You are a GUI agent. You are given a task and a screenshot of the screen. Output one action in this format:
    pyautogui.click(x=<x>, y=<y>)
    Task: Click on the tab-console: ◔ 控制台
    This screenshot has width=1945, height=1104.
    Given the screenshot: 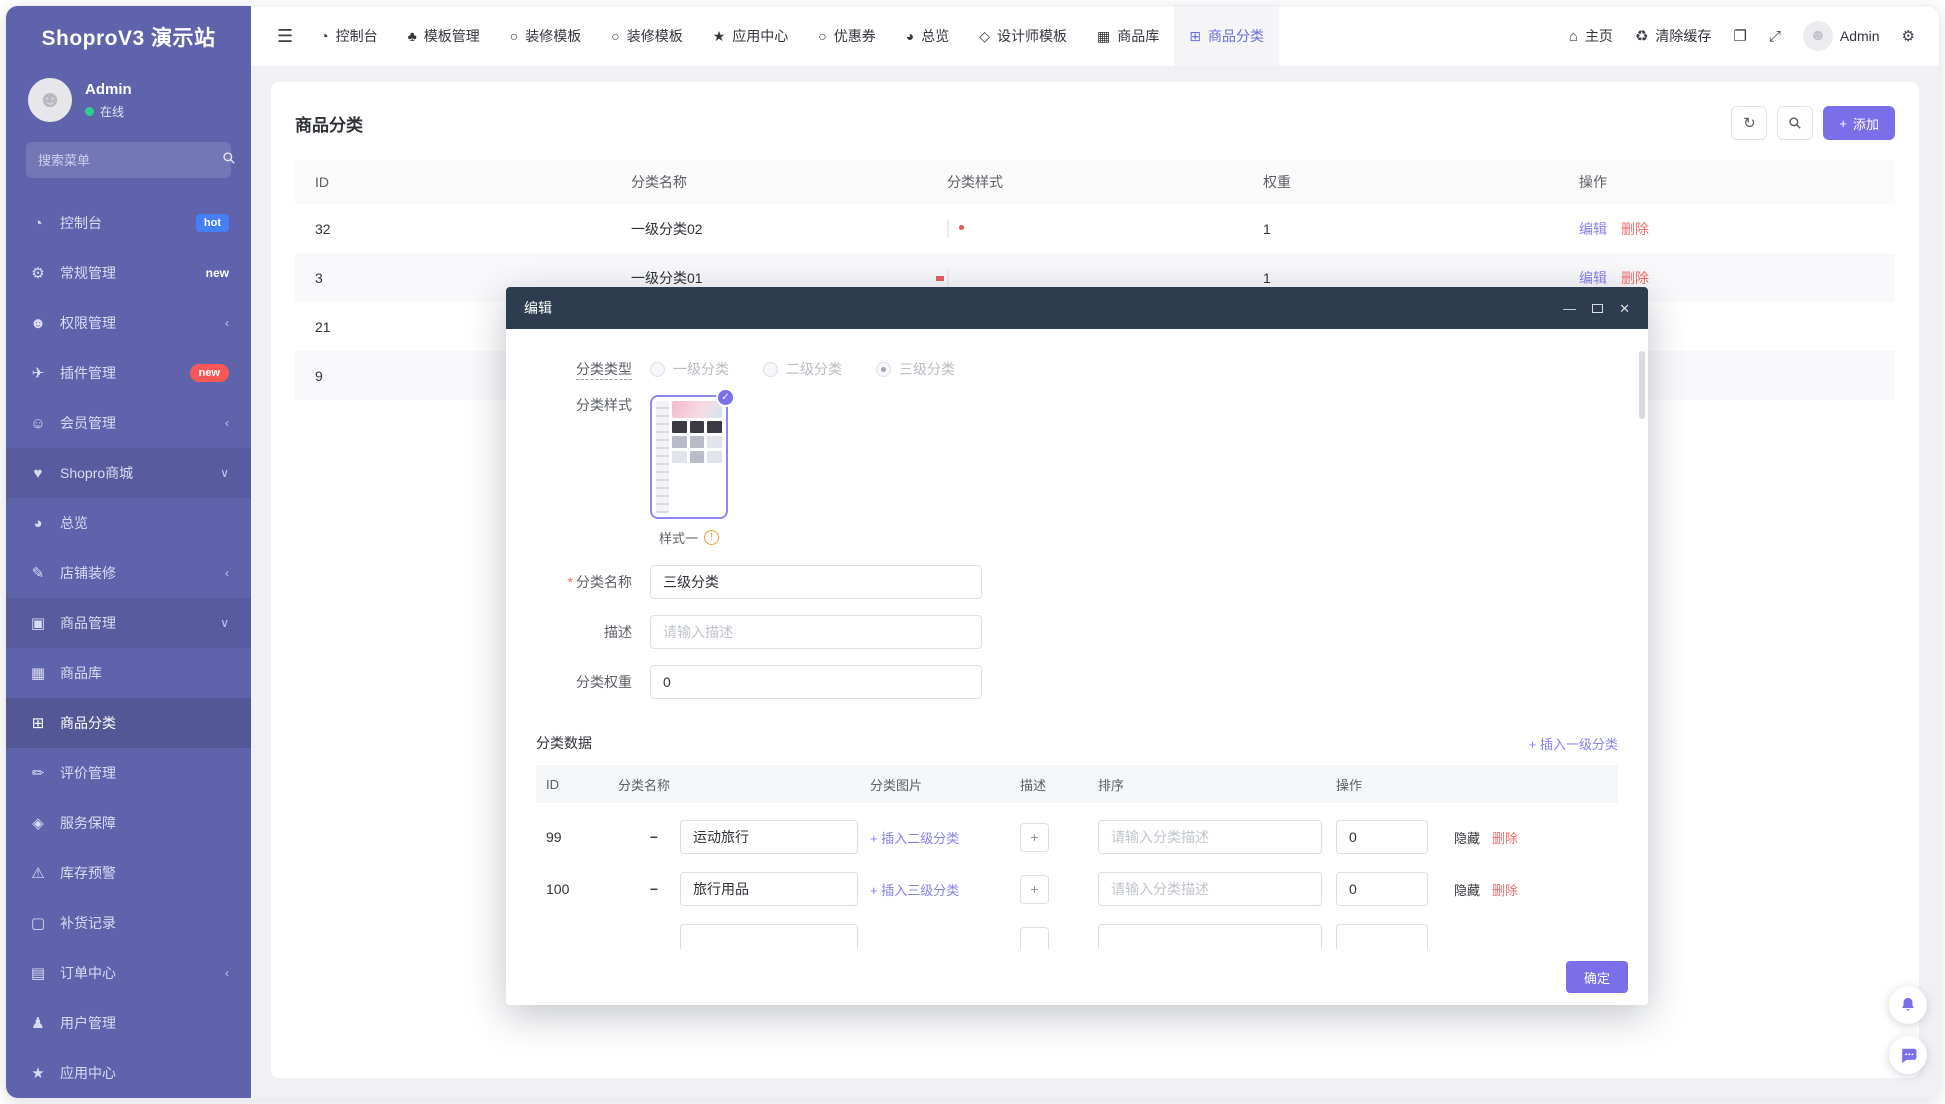 What is the action you would take?
    pyautogui.click(x=349, y=36)
    